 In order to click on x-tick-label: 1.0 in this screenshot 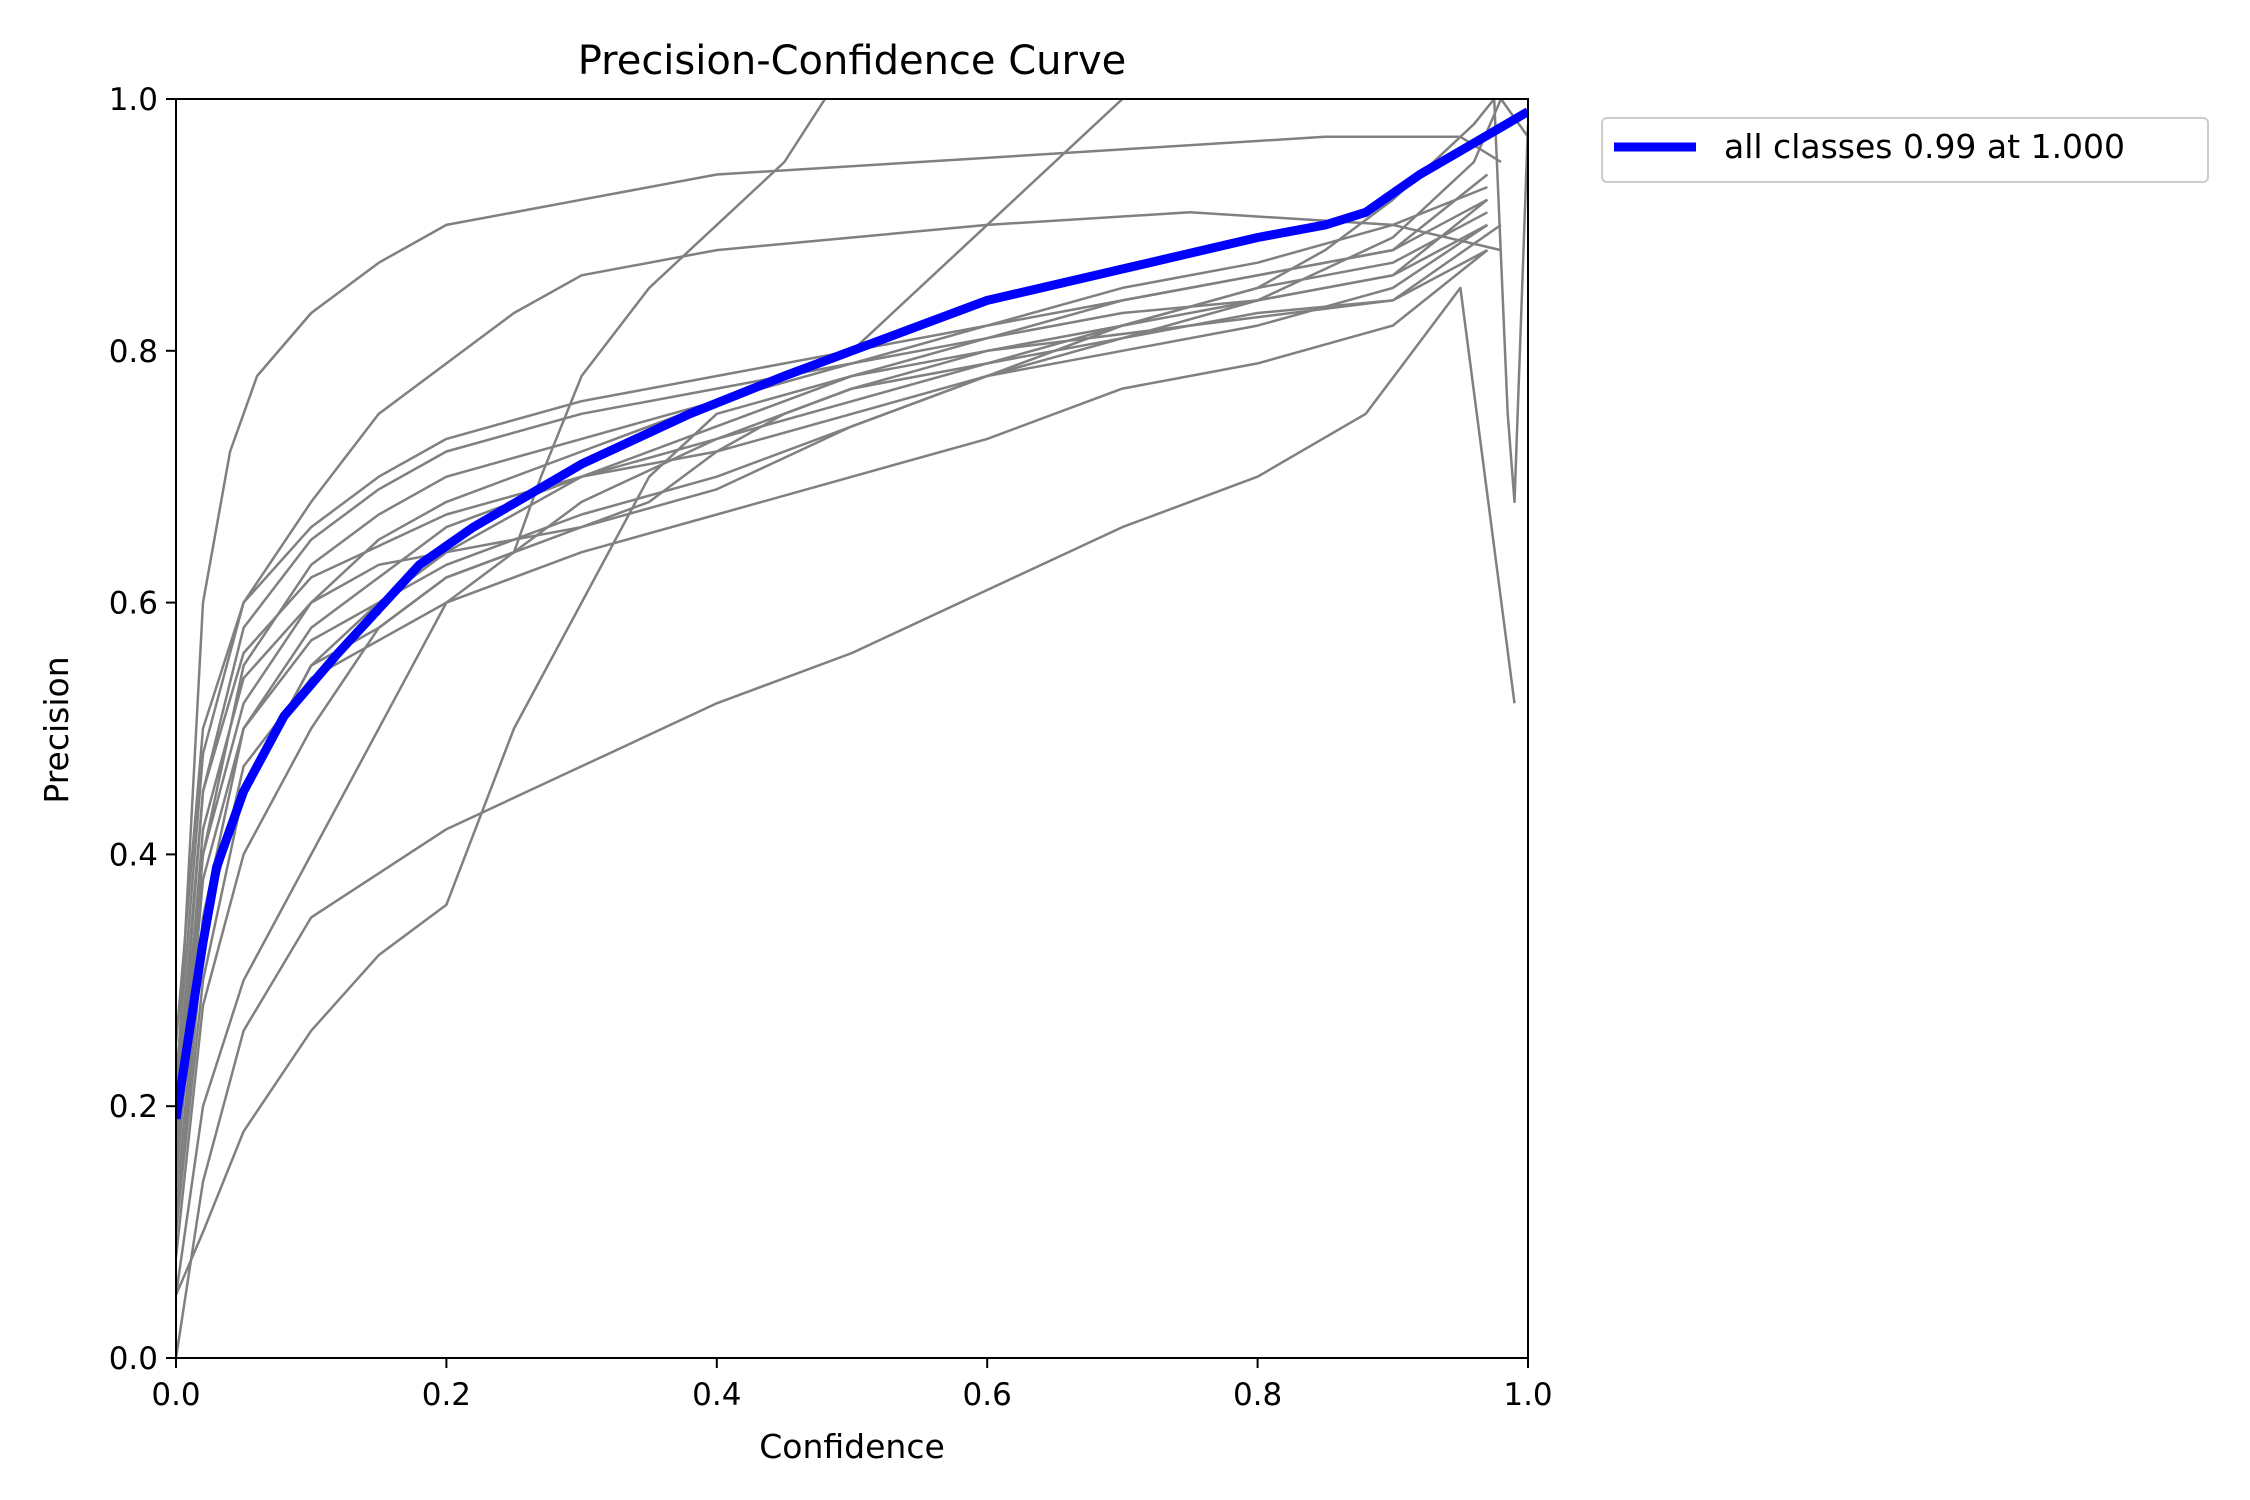, I will do `click(1527, 1395)`.